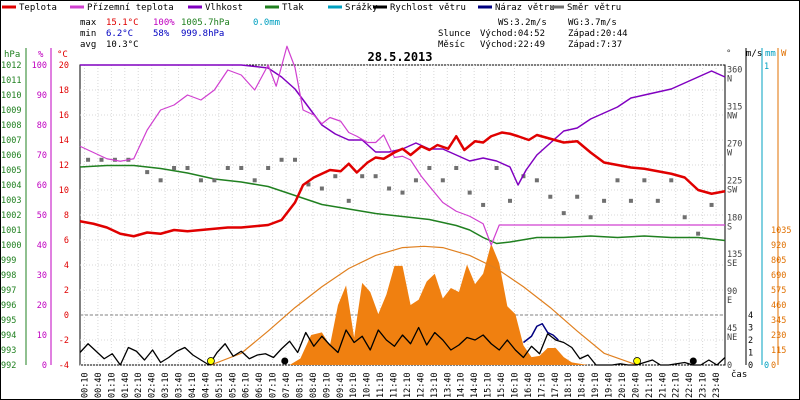  What do you see at coordinates (637, 361) in the screenshot?
I see `sunset-marker` at bounding box center [637, 361].